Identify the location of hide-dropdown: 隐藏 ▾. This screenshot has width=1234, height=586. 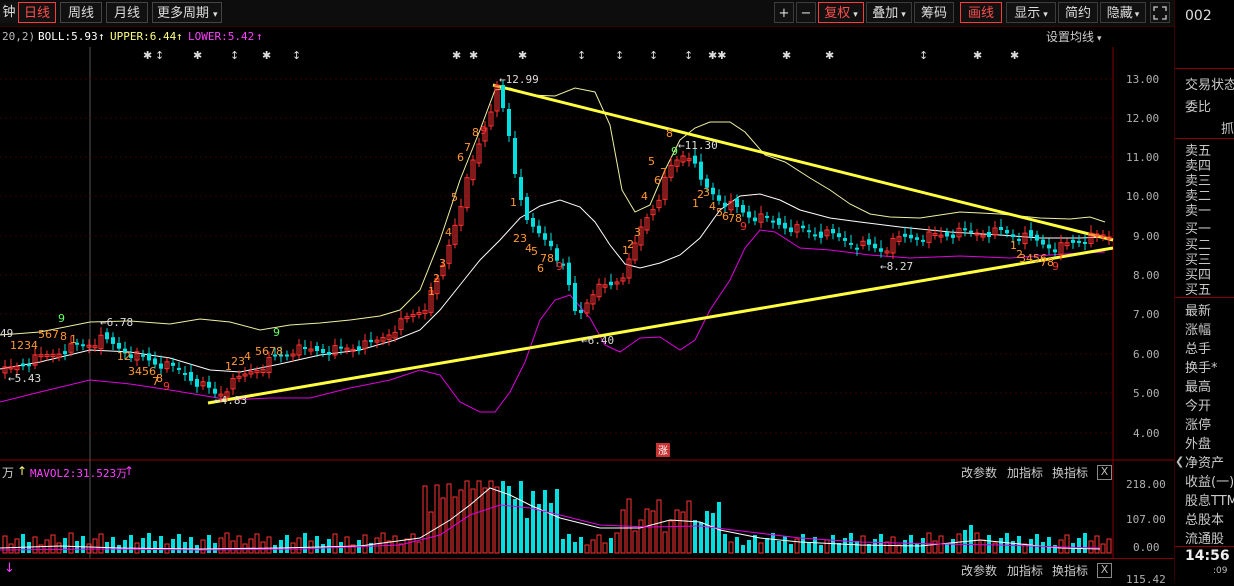
(1123, 12).